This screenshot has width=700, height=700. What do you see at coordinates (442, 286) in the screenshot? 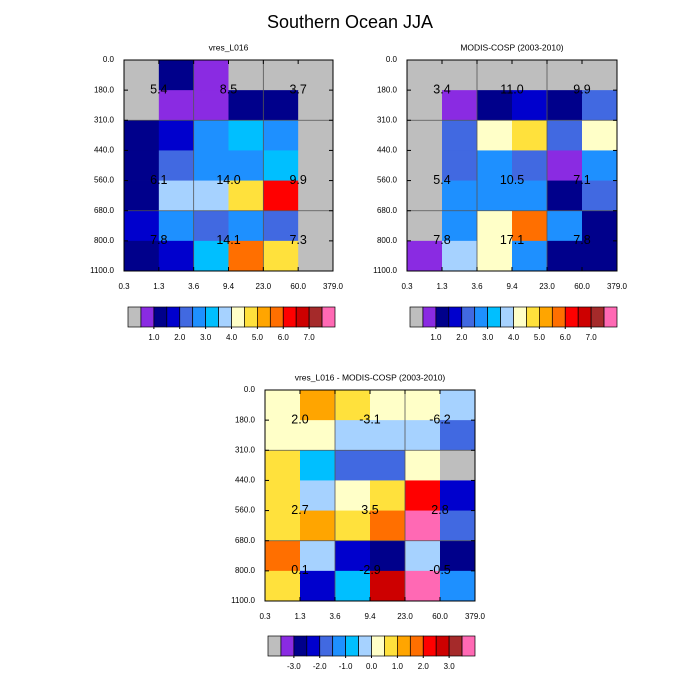
I see `x-tick-label: 1.3` at bounding box center [442, 286].